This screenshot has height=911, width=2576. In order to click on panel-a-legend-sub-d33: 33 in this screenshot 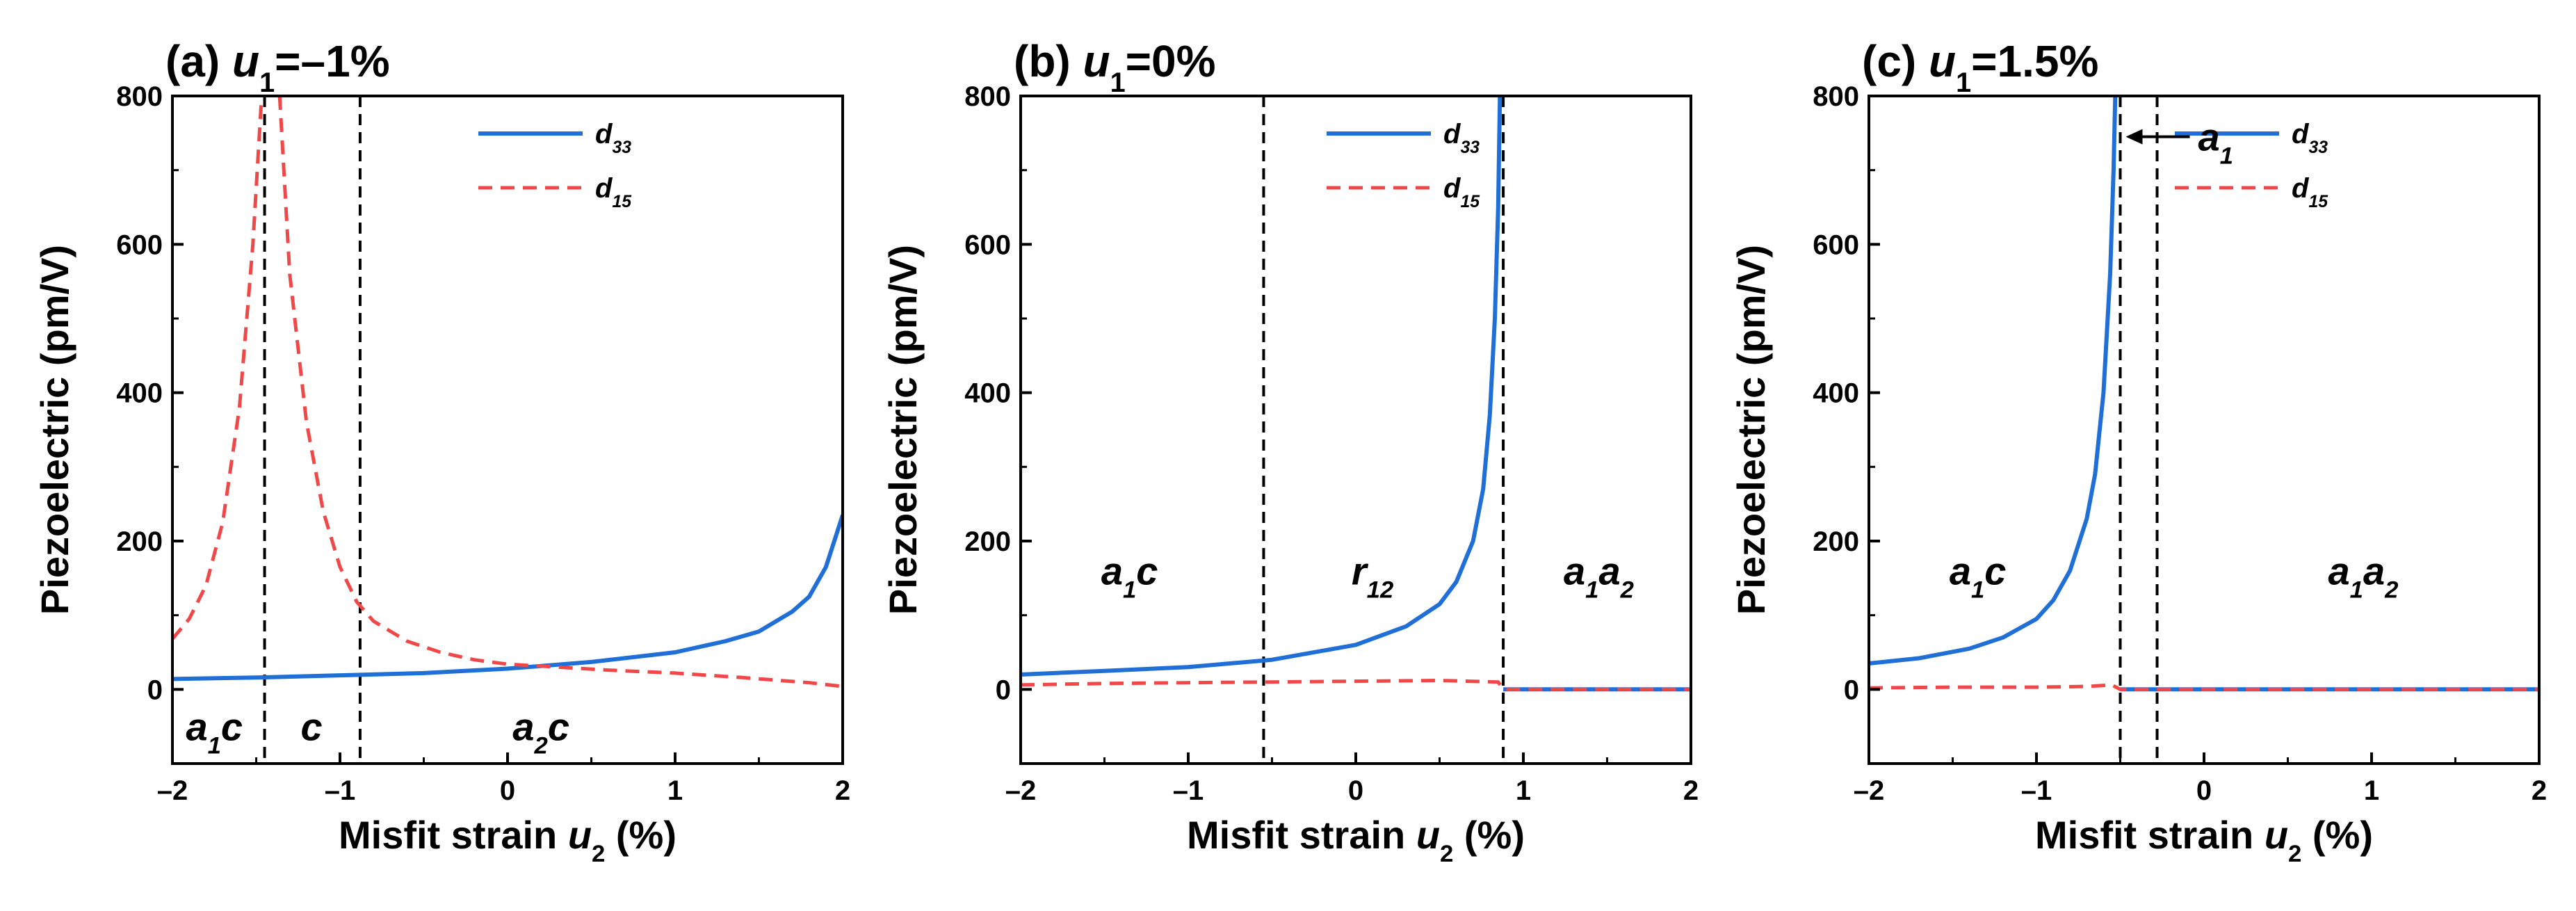, I will do `click(621, 147)`.